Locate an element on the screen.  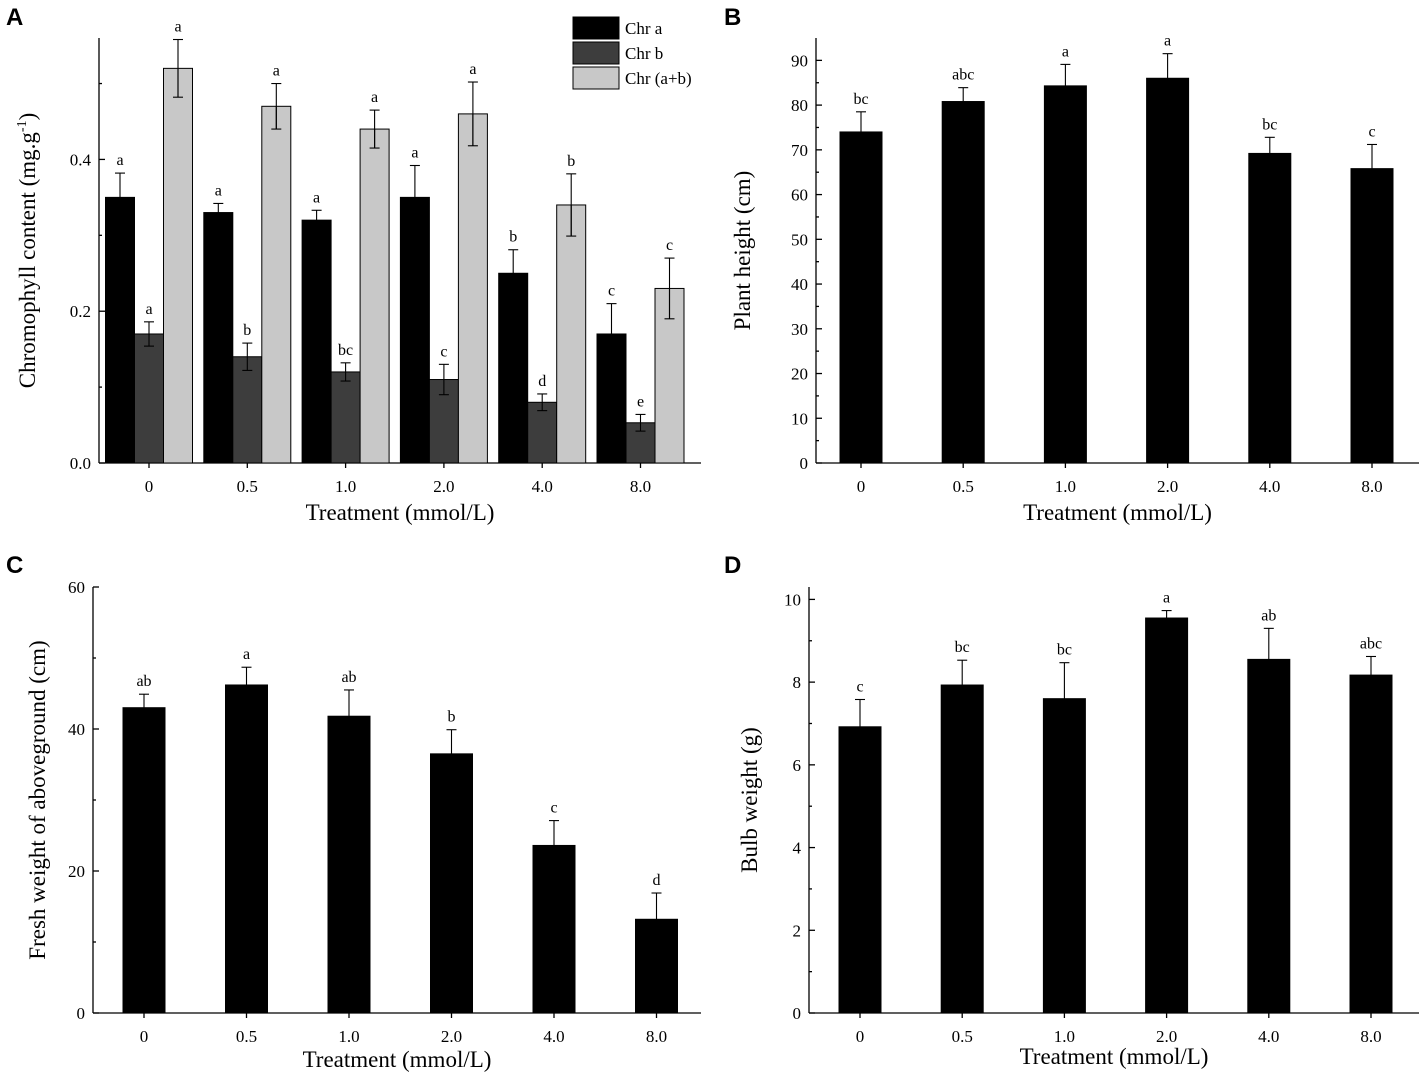
y-axis-title-main: Bulb weight (g) is located at coordinates (749, 800).